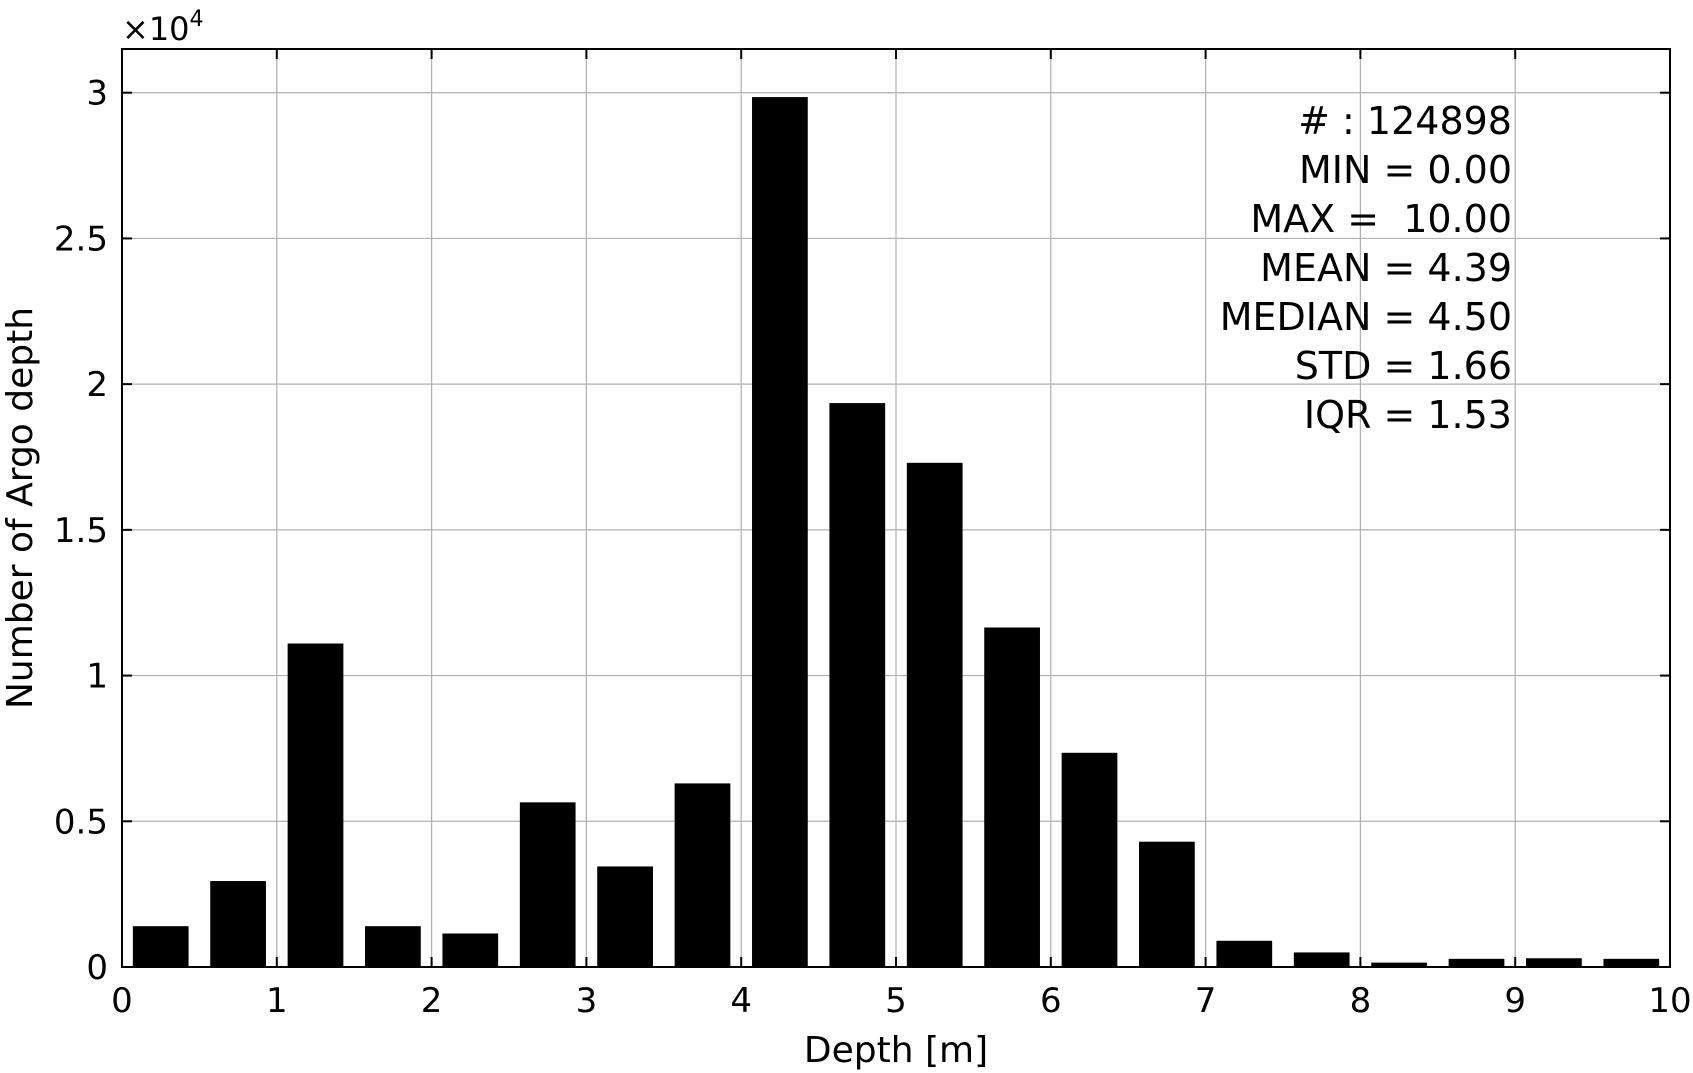  Describe the element at coordinates (1366, 317) in the screenshot. I see `stats-line: MEDIAN = 4.50` at that location.